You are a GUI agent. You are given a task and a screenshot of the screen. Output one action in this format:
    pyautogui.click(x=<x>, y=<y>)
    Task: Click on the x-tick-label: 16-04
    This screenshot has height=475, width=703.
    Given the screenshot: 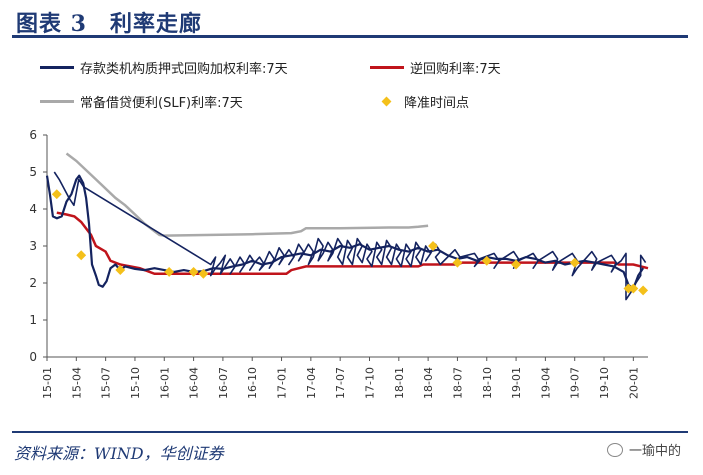 What is the action you would take?
    pyautogui.click(x=194, y=383)
    